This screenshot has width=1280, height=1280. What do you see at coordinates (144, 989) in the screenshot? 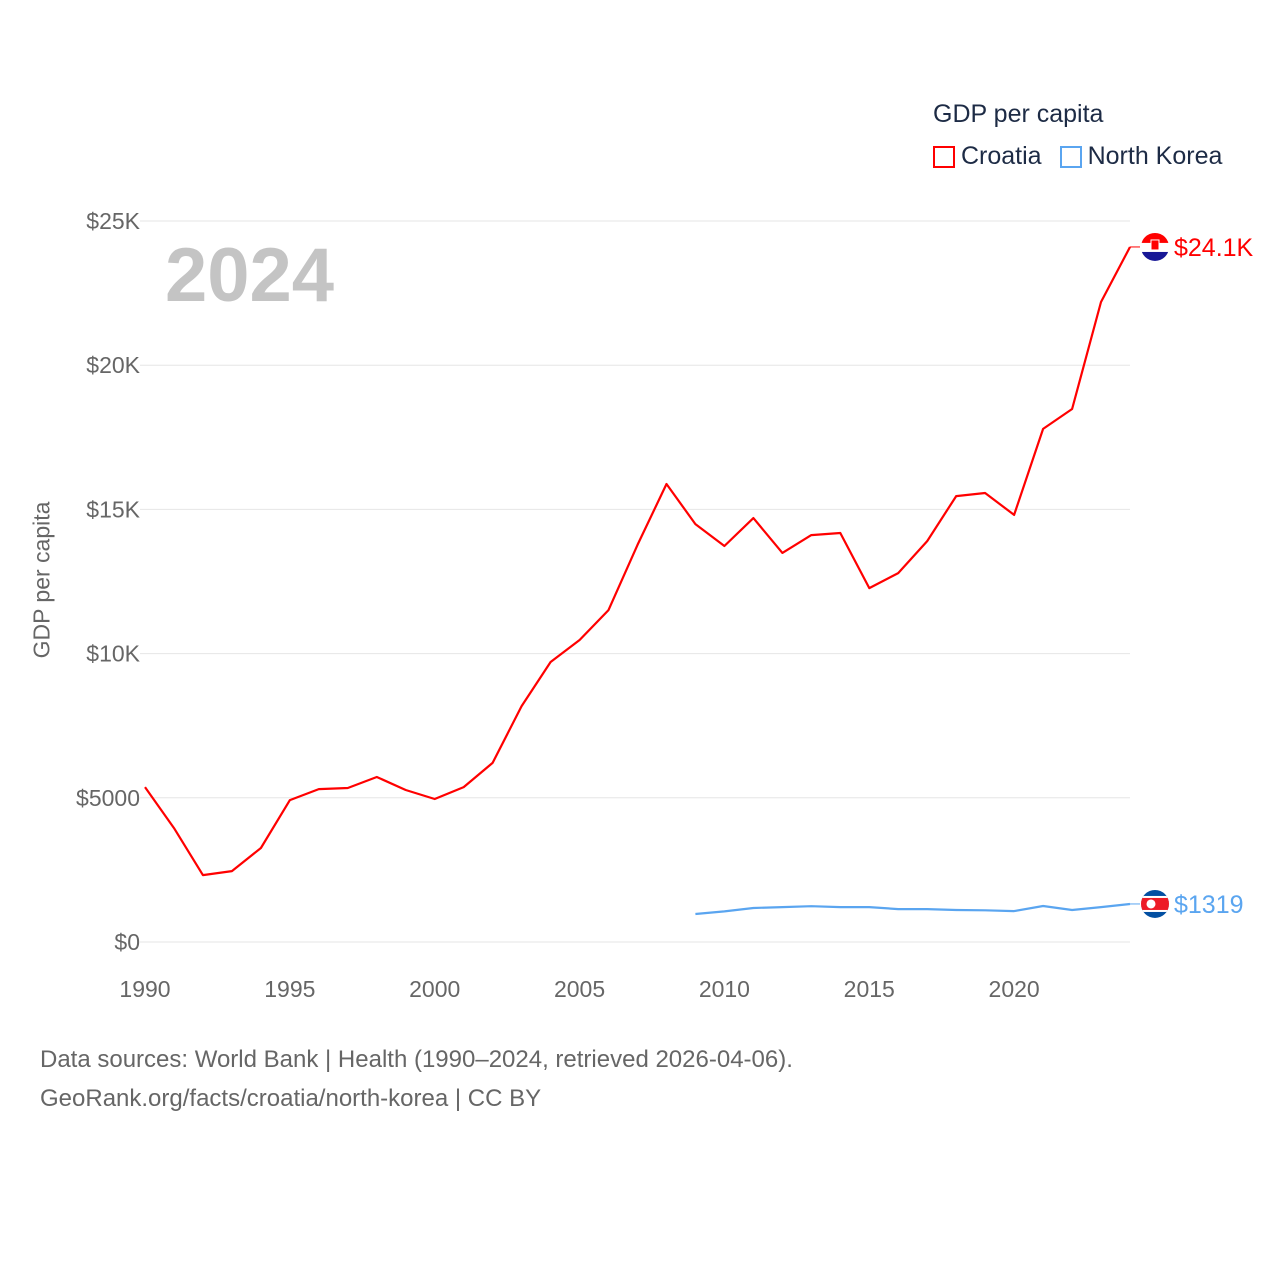
I see `x-tick-label: 1990` at bounding box center [144, 989].